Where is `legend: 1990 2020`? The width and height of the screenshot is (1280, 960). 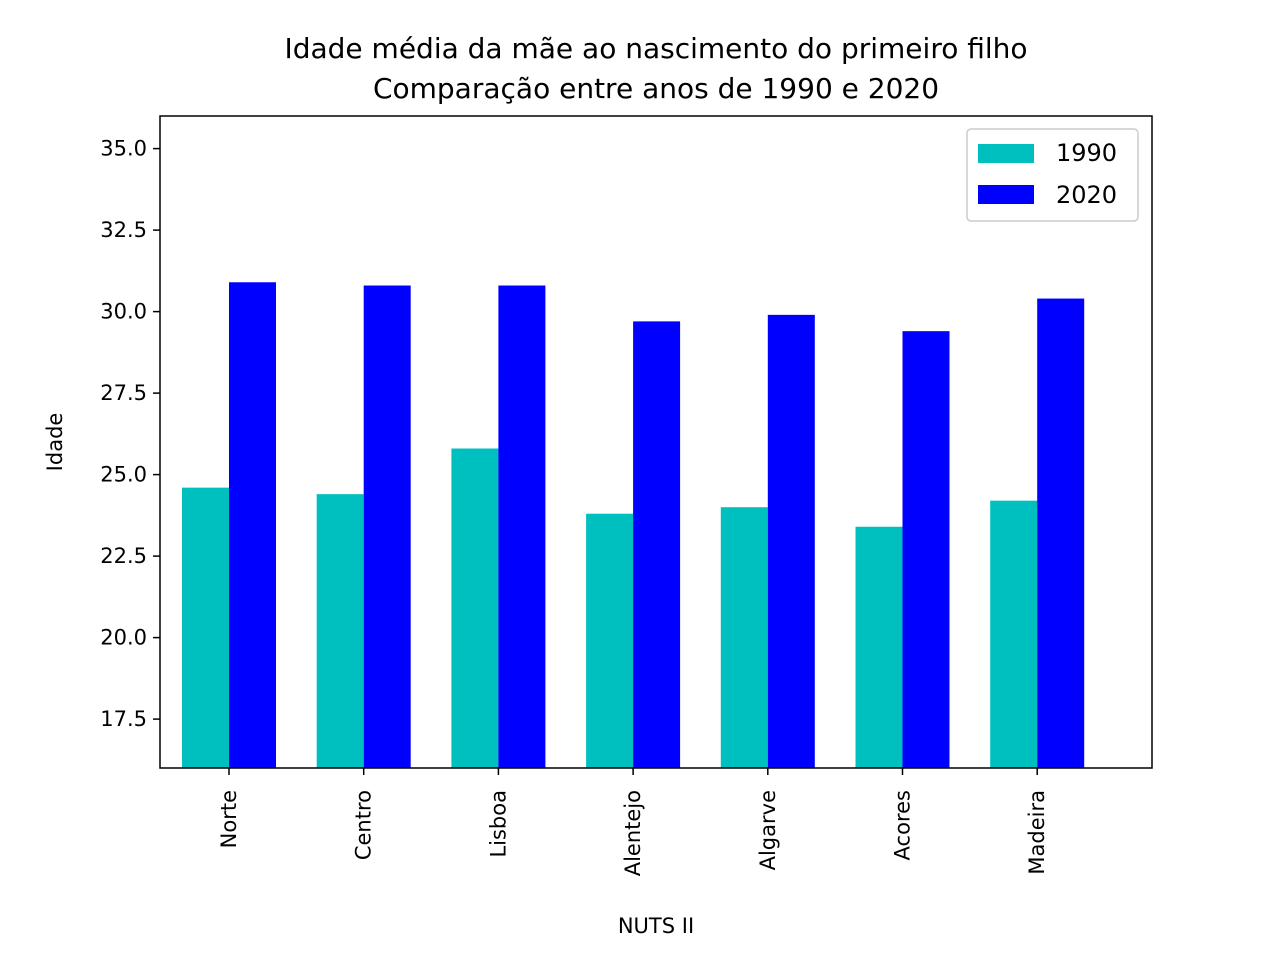
legend: 1990 2020 is located at coordinates (1052, 175).